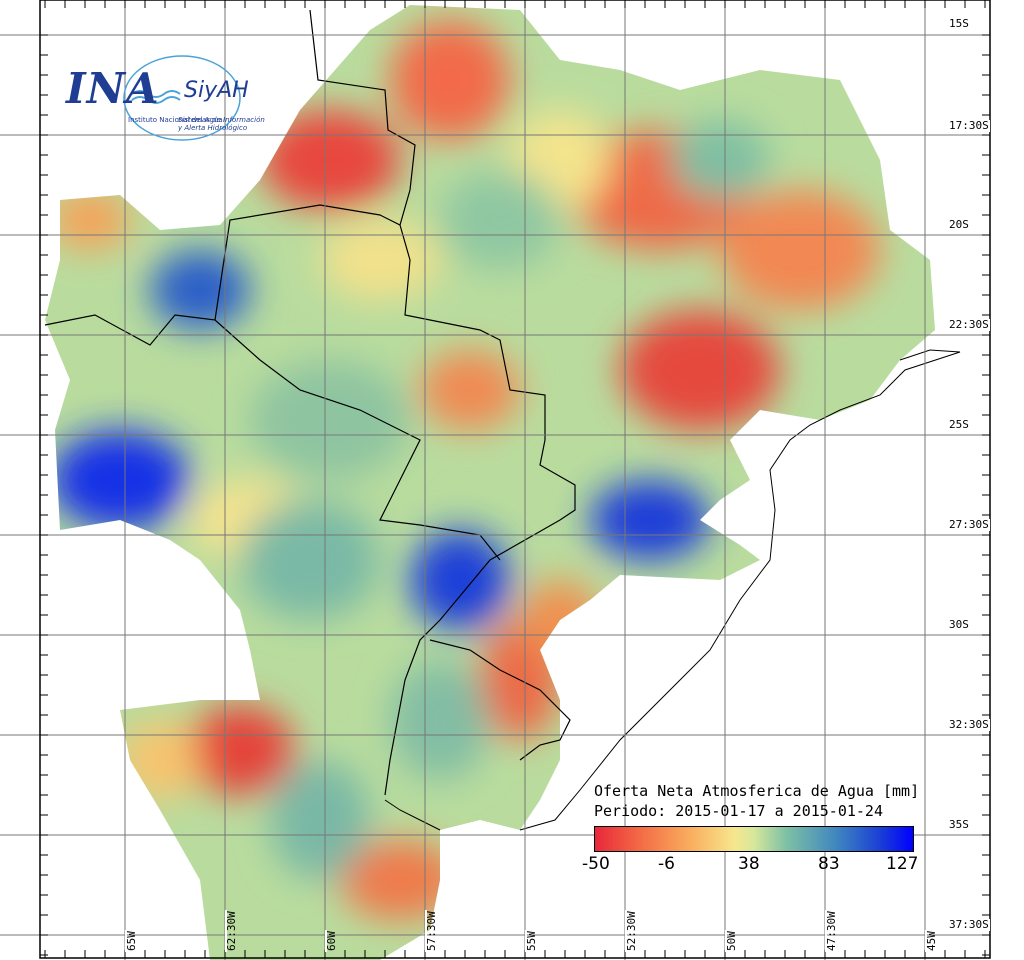  I want to click on colorbar-tick: -6, so click(666, 864).